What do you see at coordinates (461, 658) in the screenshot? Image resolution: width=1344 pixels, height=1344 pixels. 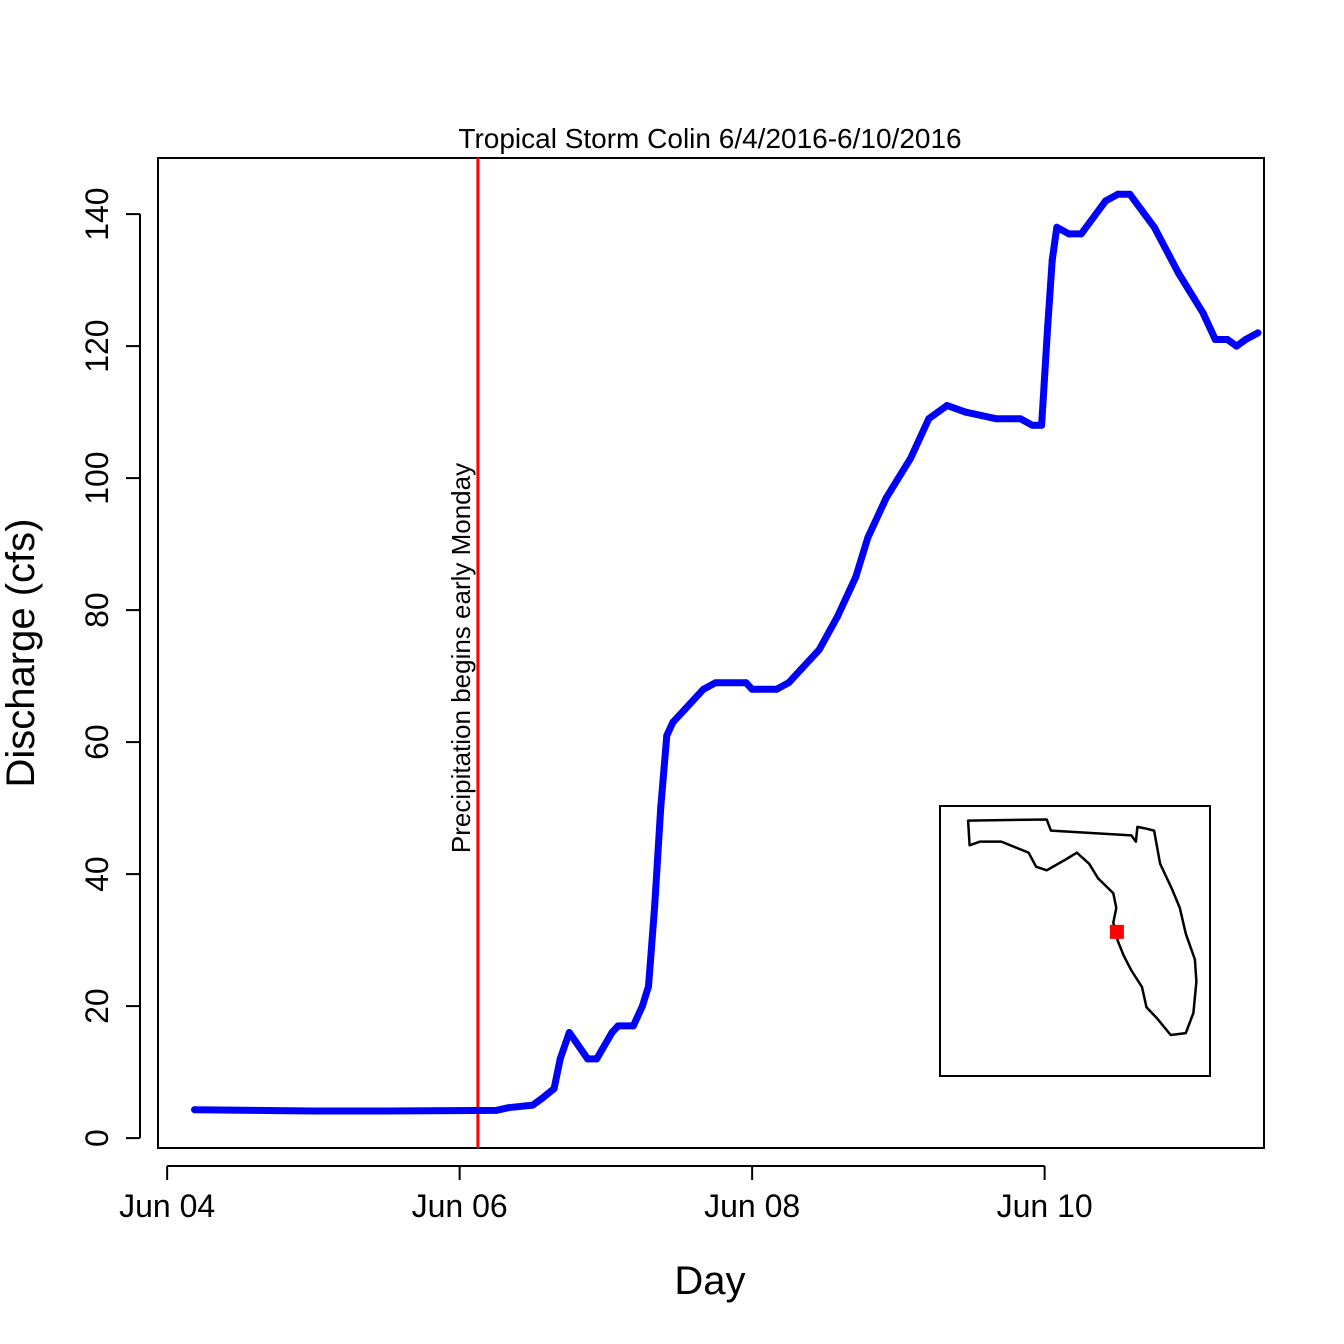 I see `precipitation-annotation: Precipitation begins early Monday` at bounding box center [461, 658].